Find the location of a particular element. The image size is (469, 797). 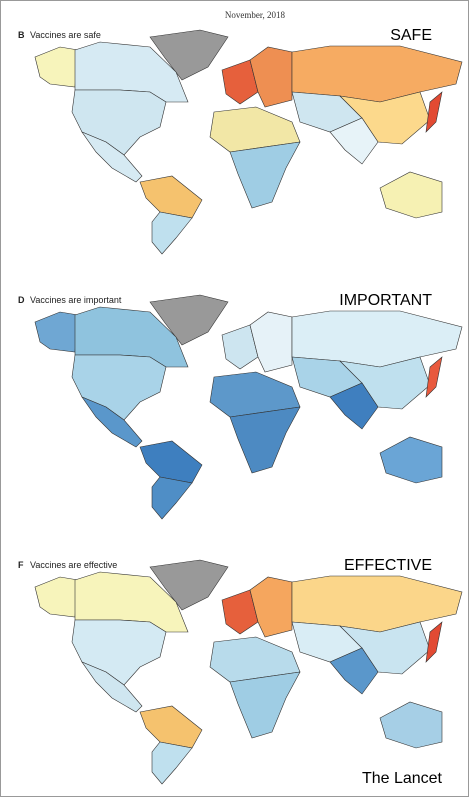

panel-letter: B is located at coordinates (21, 35).